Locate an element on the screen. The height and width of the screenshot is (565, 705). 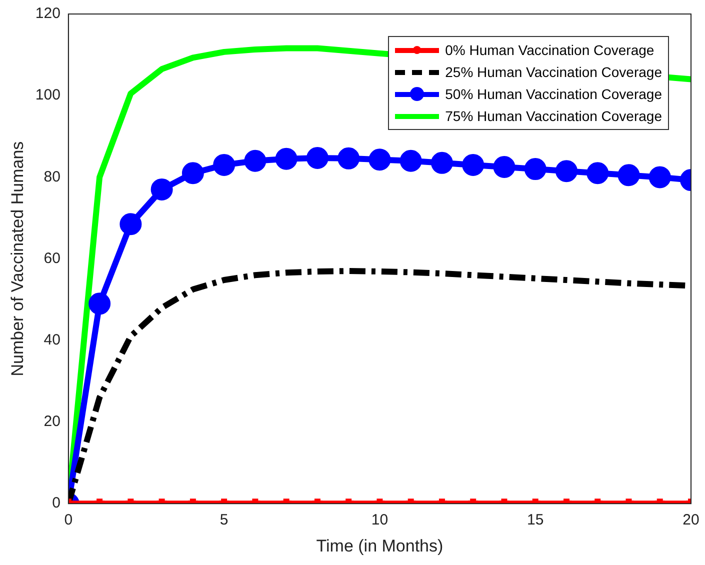
y-tick-label: 80 is located at coordinates (52, 177).